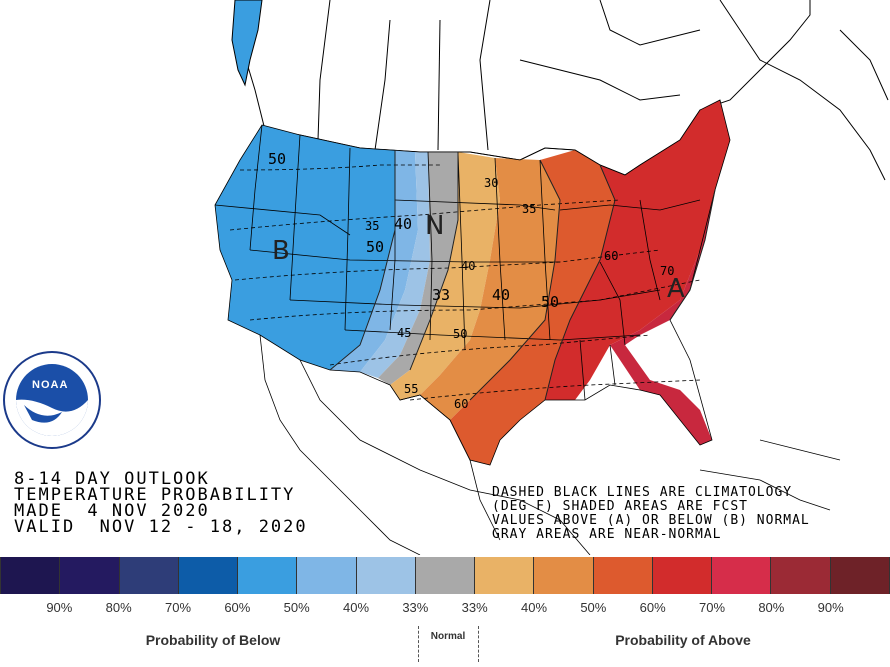 Image resolution: width=890 pixels, height=667 pixels. What do you see at coordinates (651, 520) in the screenshot?
I see `note-line-3: VALUES ABOVE (A) OR BELOW (B) NORMAL` at bounding box center [651, 520].